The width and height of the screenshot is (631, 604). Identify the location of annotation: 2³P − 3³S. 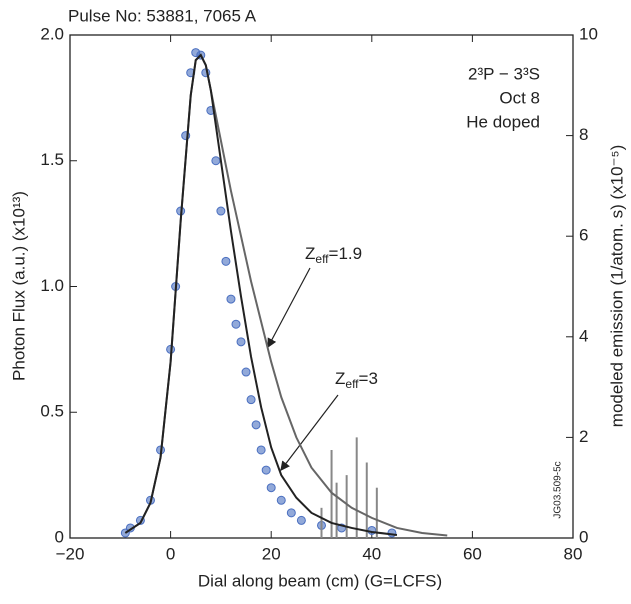
(504, 73).